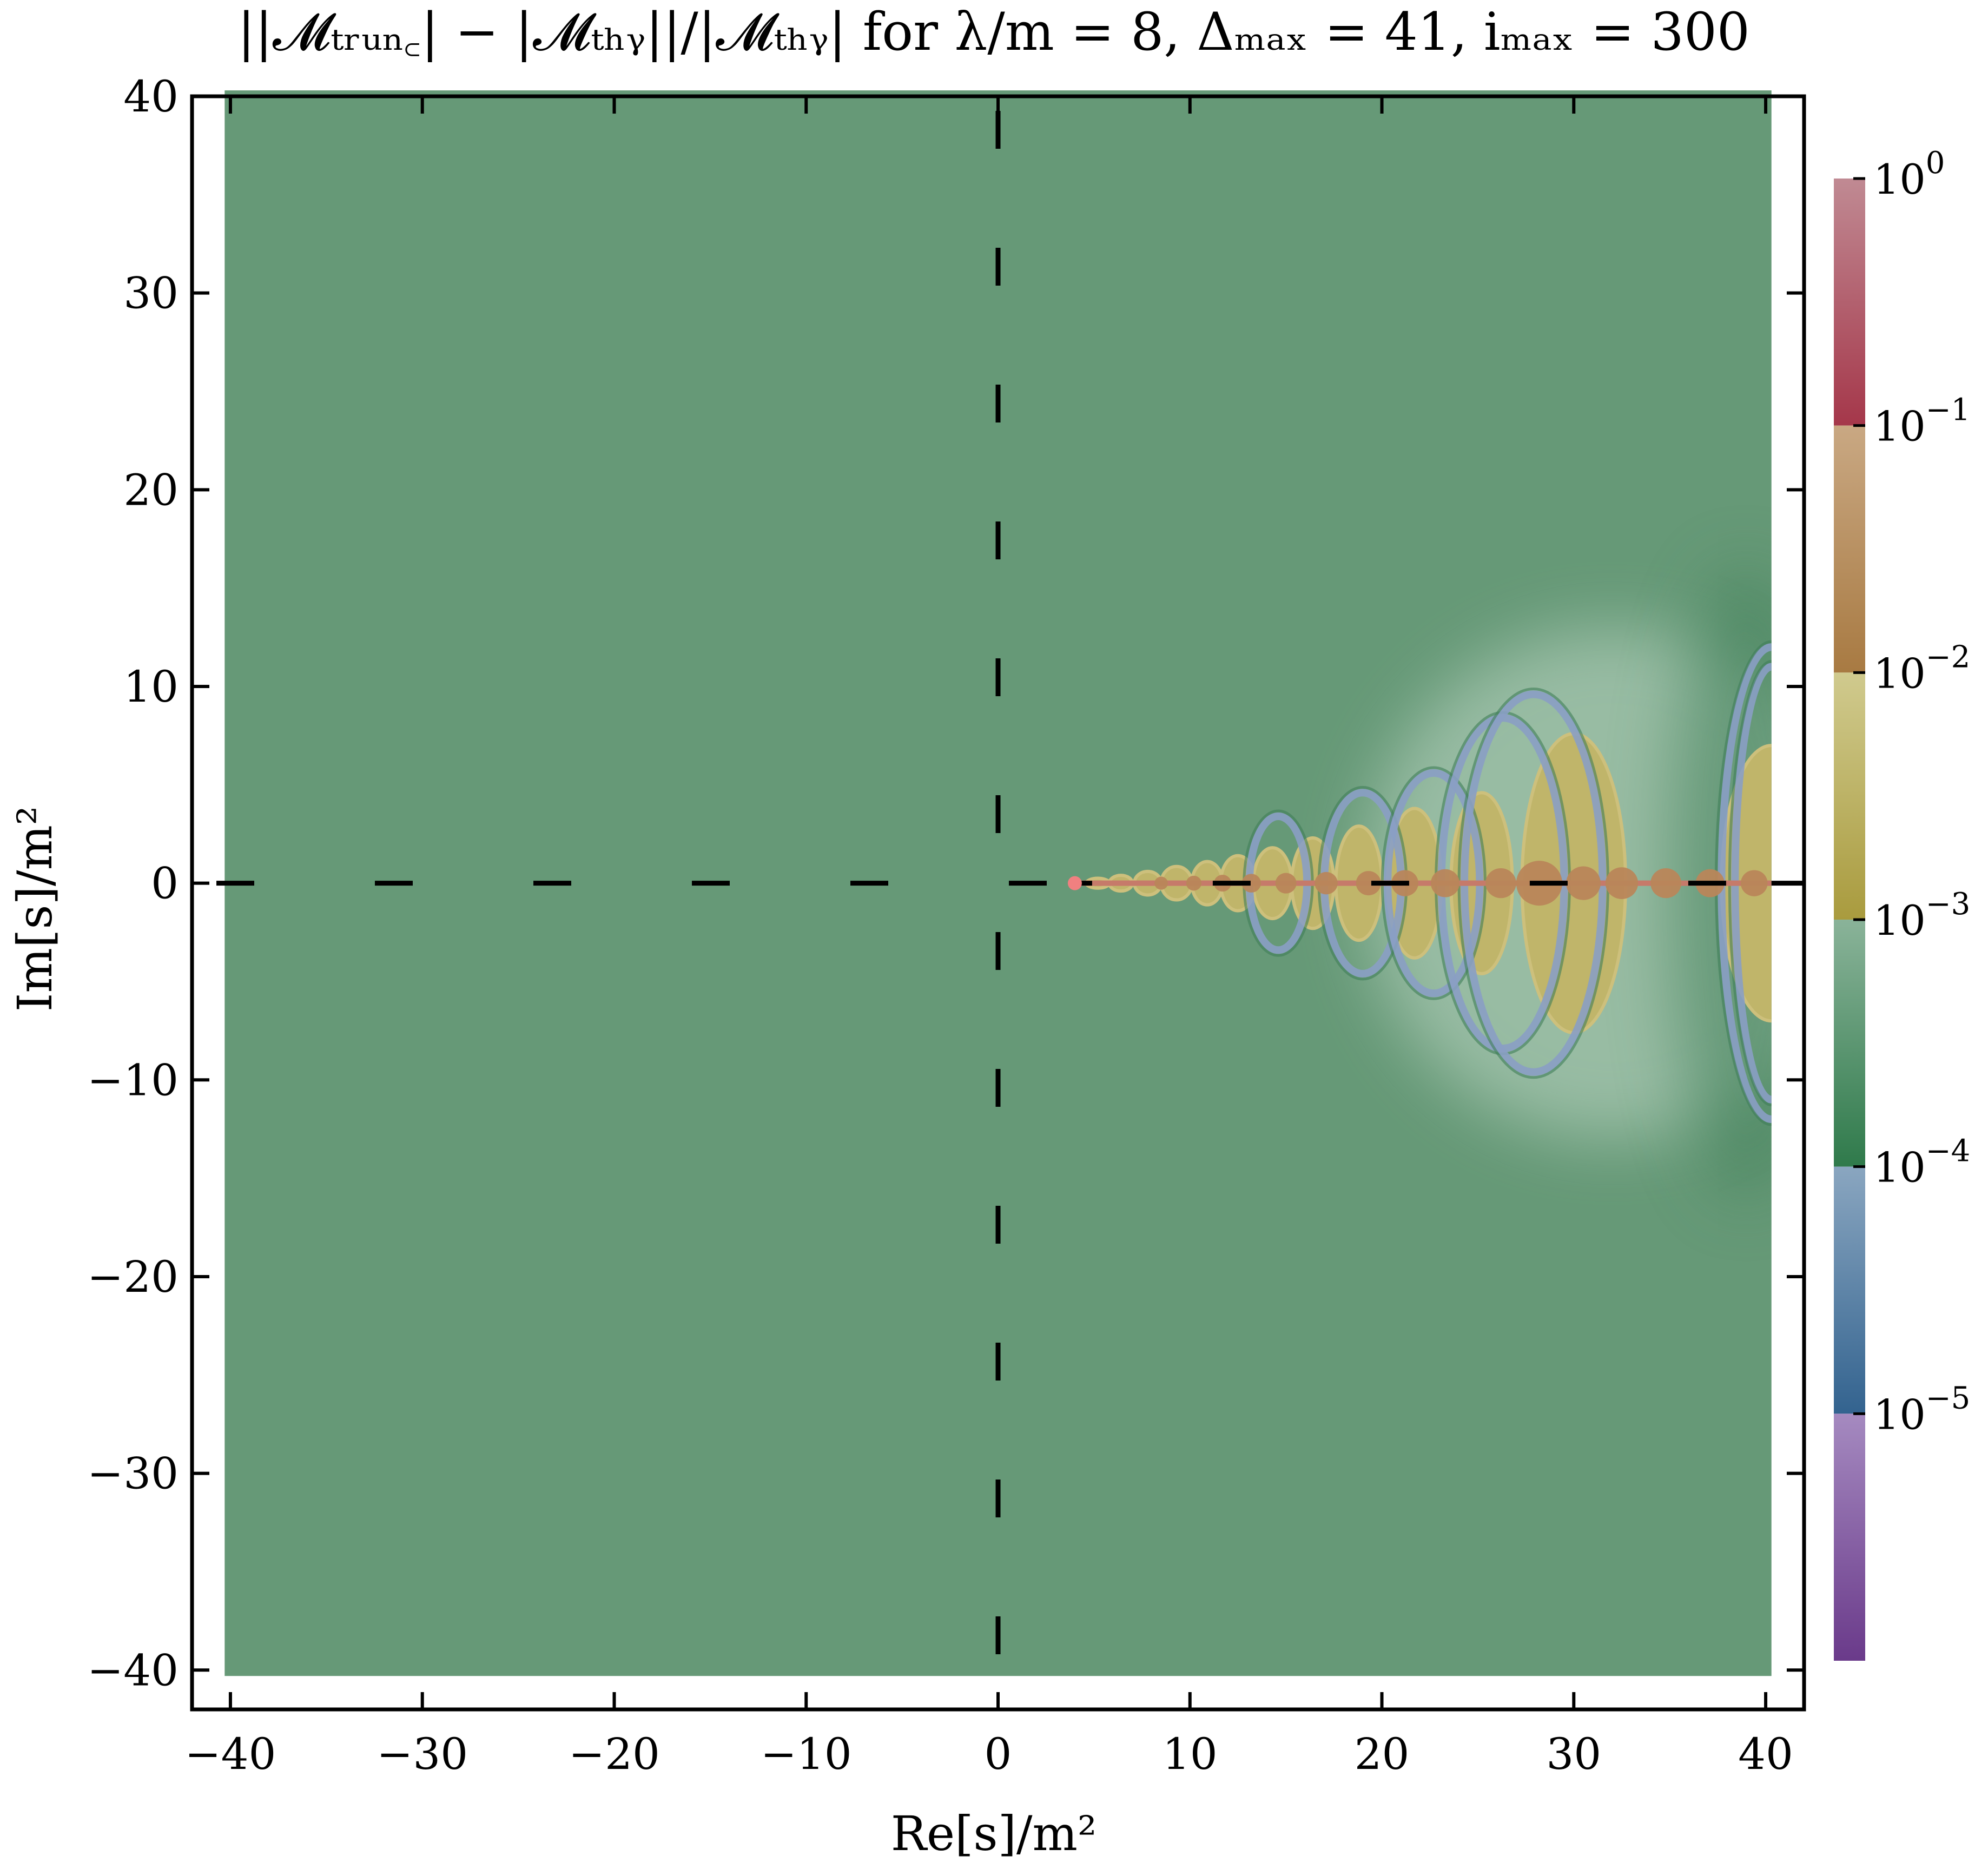  I want to click on x-tick-label: −10, so click(806, 1754).